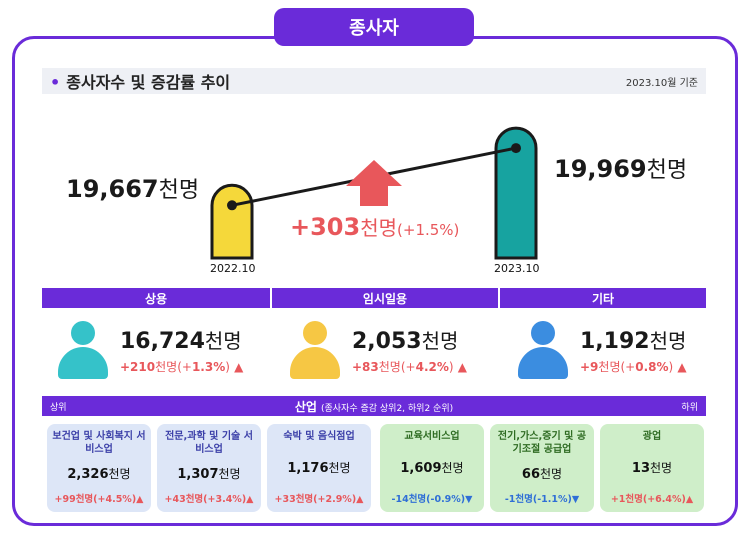 The height and width of the screenshot is (536, 750). I want to click on industry-card: 전기,가스,증기 및 공기조절 공급업 66천명 -1천명(-1.1%)▼, so click(542, 468).